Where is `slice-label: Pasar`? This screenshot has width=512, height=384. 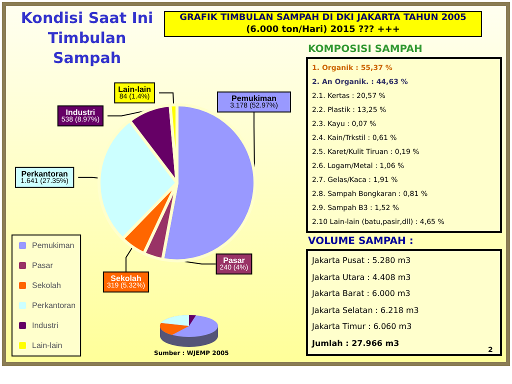 slice-label: Pasar is located at coordinates (234, 260).